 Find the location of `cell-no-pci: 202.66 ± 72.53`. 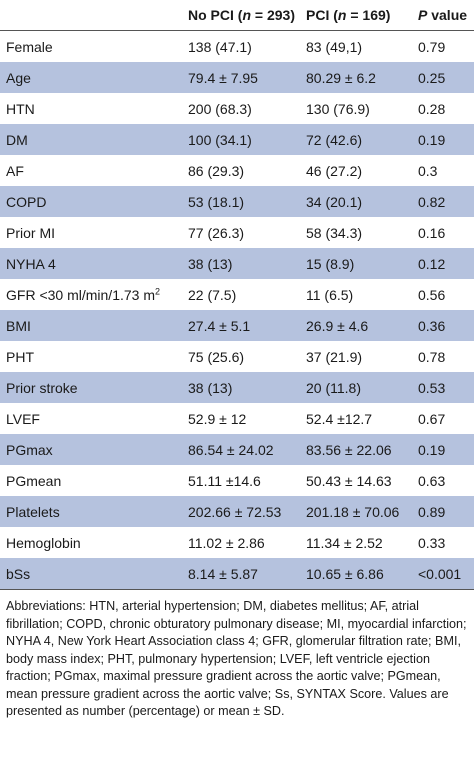

cell-no-pci: 202.66 ± 72.53 is located at coordinates (241, 511).